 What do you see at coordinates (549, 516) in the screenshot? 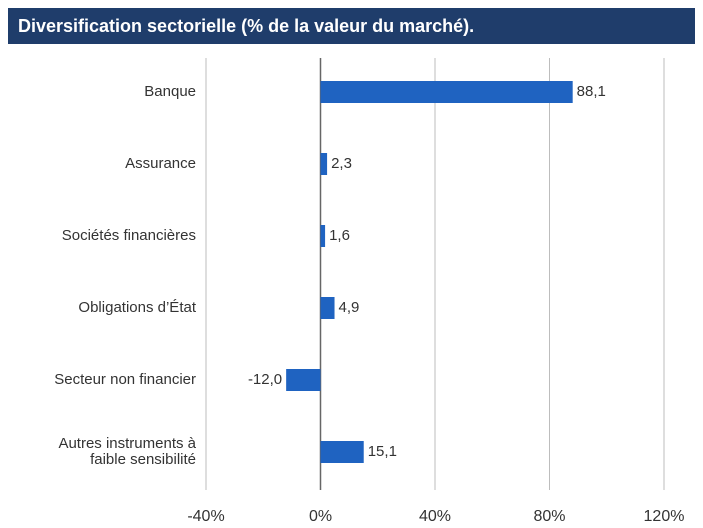
I see `x-tick-label: 80%` at bounding box center [549, 516].